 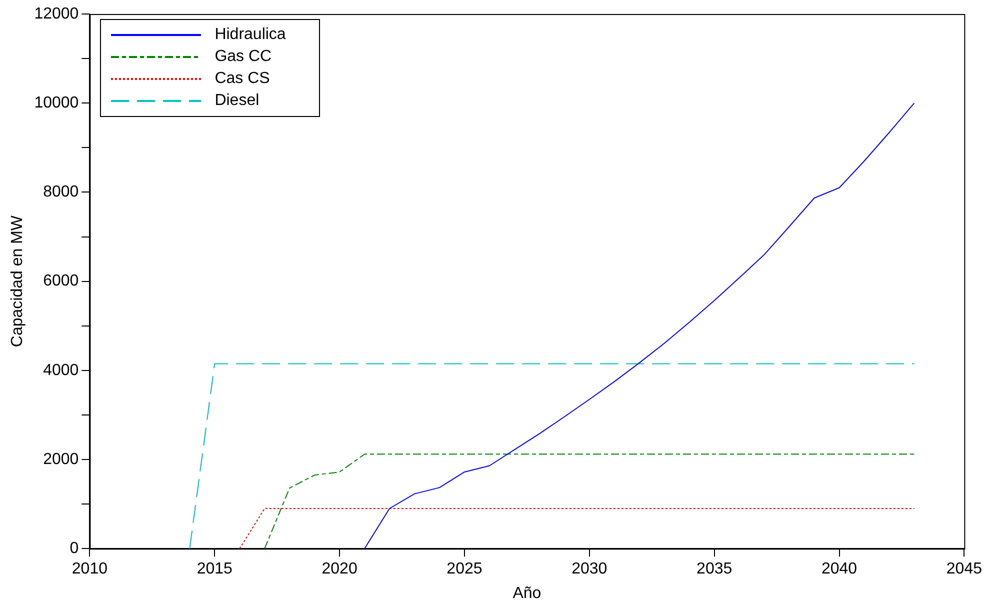 What do you see at coordinates (250, 35) in the screenshot?
I see `legend-label: Hidraulica` at bounding box center [250, 35].